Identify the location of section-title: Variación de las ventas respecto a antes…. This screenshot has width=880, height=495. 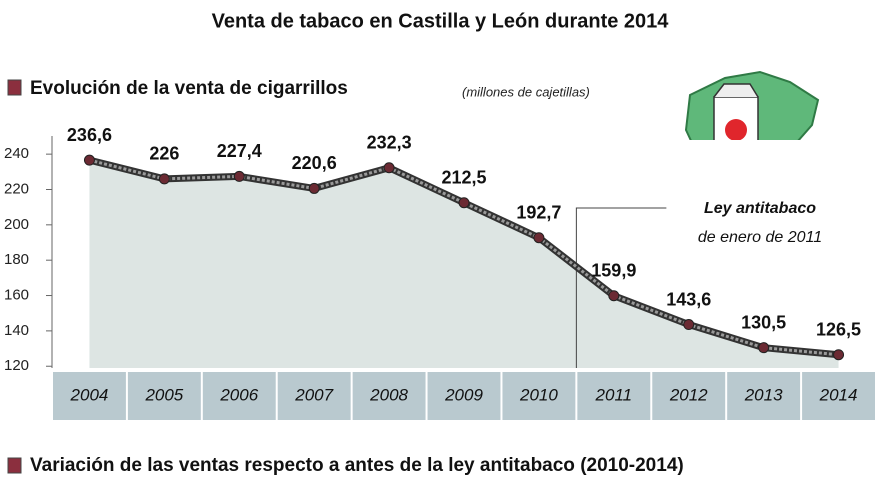
(357, 465).